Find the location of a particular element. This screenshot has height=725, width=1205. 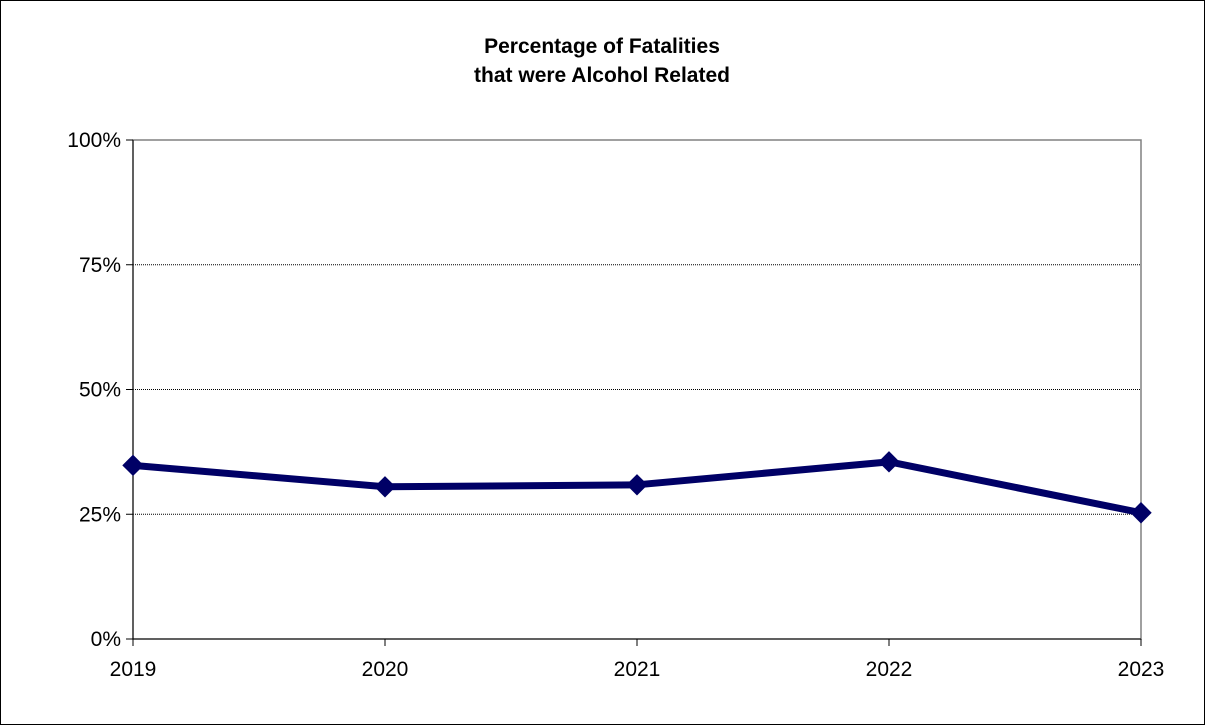

y-tick-label: 50% is located at coordinates (100, 390).